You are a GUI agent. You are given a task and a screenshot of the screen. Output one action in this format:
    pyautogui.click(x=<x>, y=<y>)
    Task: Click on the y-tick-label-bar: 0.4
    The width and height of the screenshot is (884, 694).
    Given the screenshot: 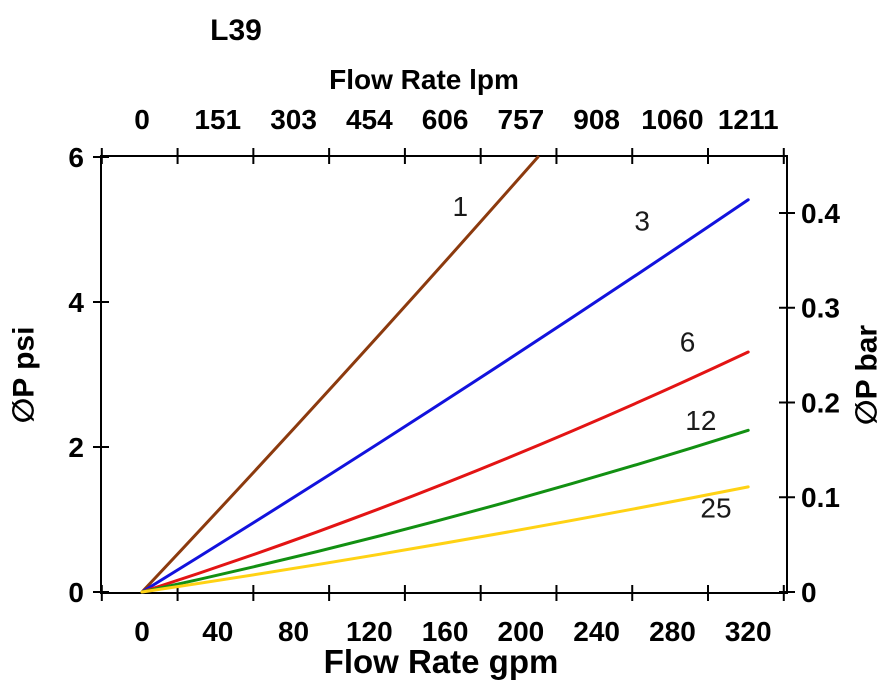 What is the action you would take?
    pyautogui.click(x=820, y=213)
    